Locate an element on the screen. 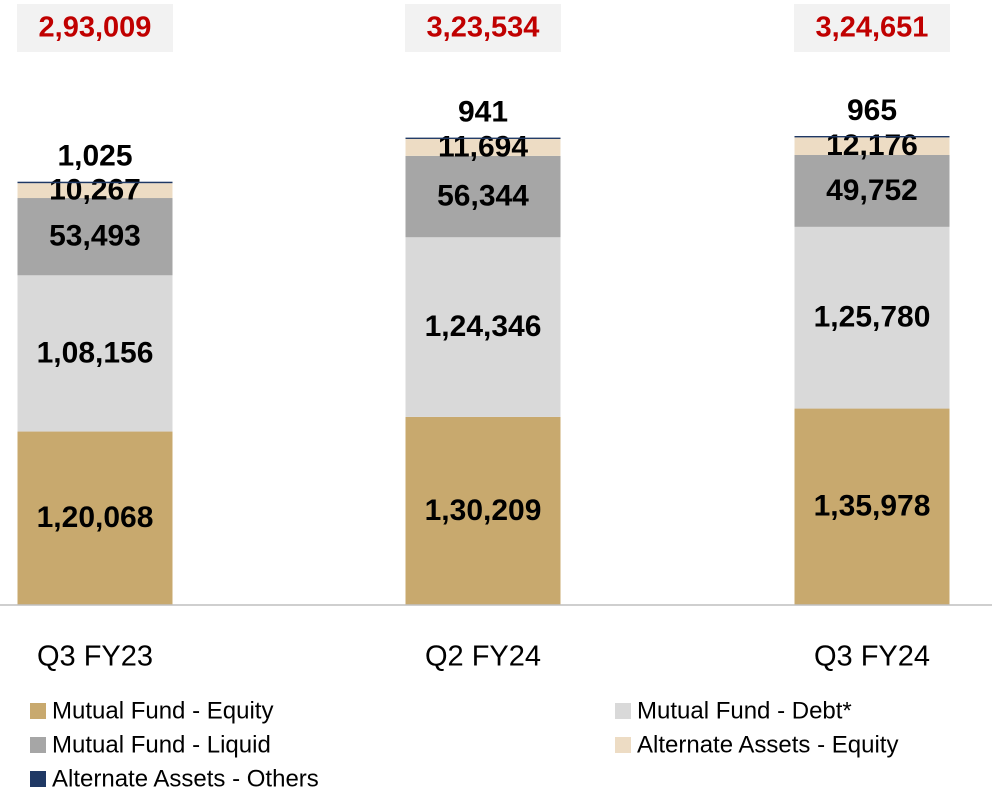 Image resolution: width=992 pixels, height=796 pixels. data-label: 49,752 is located at coordinates (872, 190).